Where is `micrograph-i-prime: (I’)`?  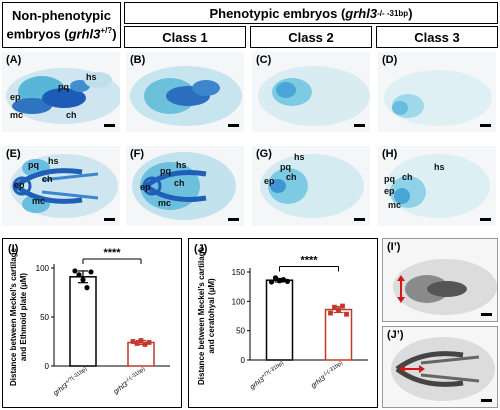
micrograph-i-prime: (I’) is located at coordinates (440, 280).